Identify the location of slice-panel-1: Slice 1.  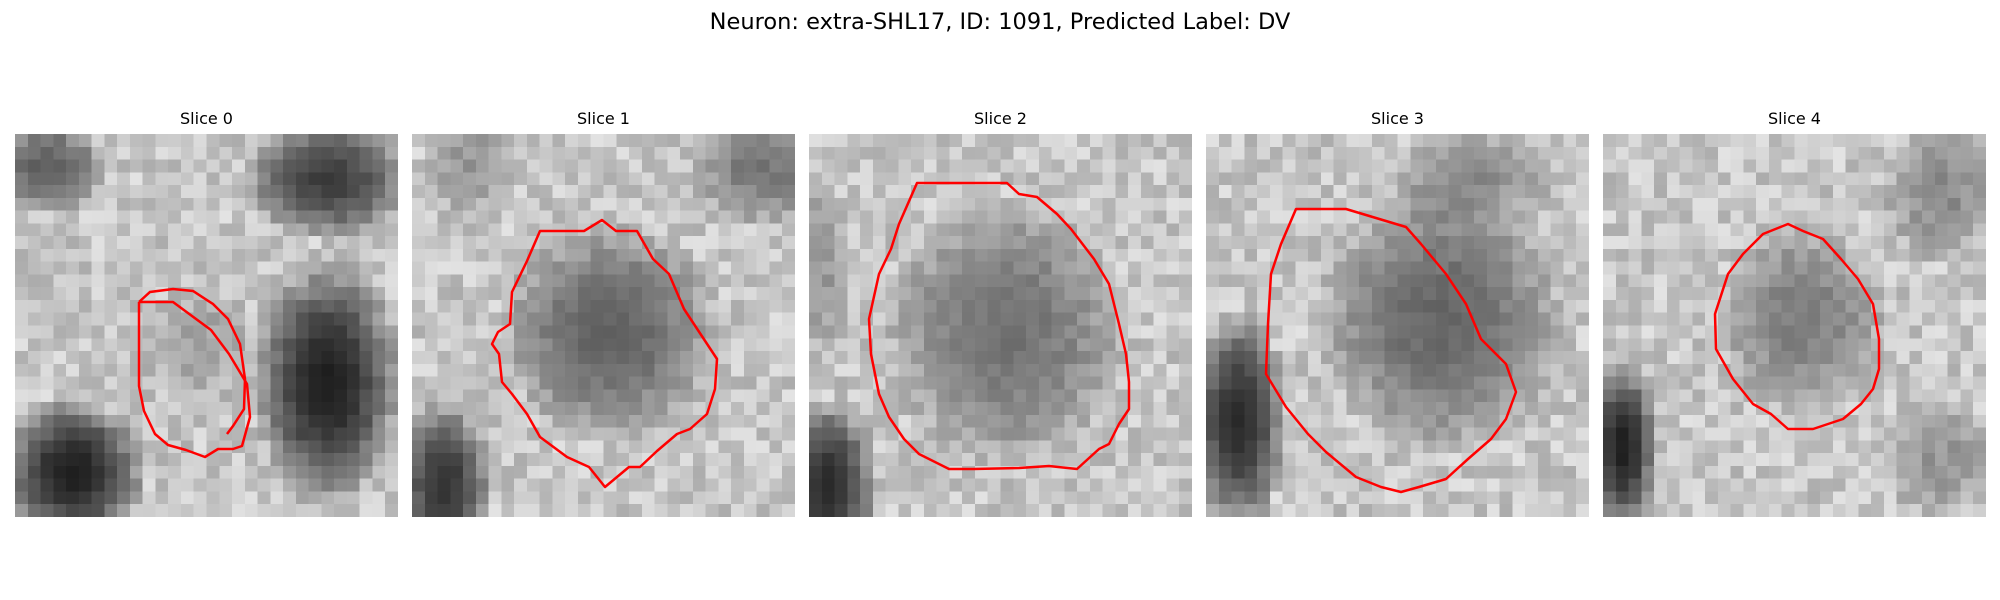
(603, 313).